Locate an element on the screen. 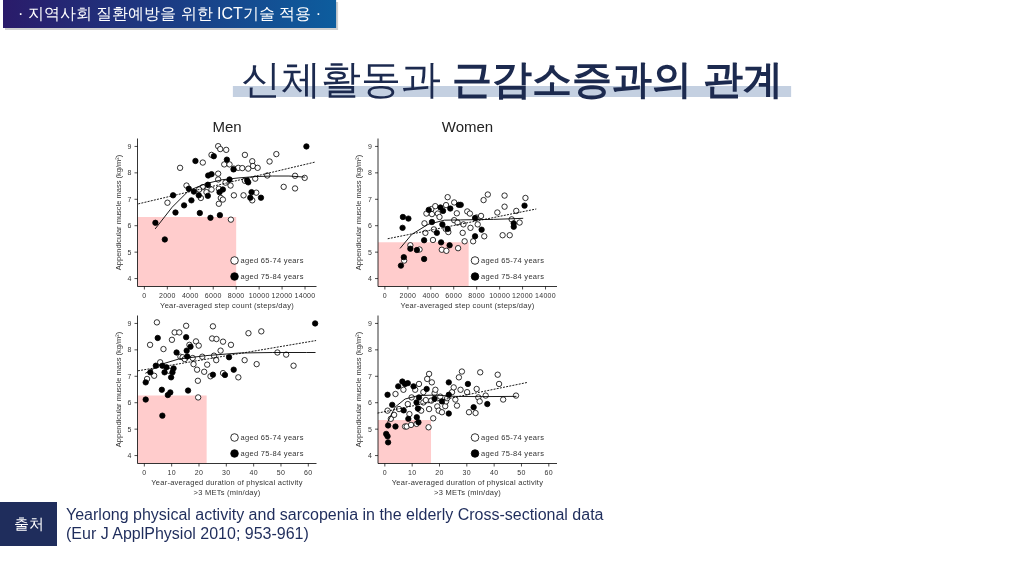  text: 신체활동과 근감소증과의 관계 is located at coordinates (512, 79).